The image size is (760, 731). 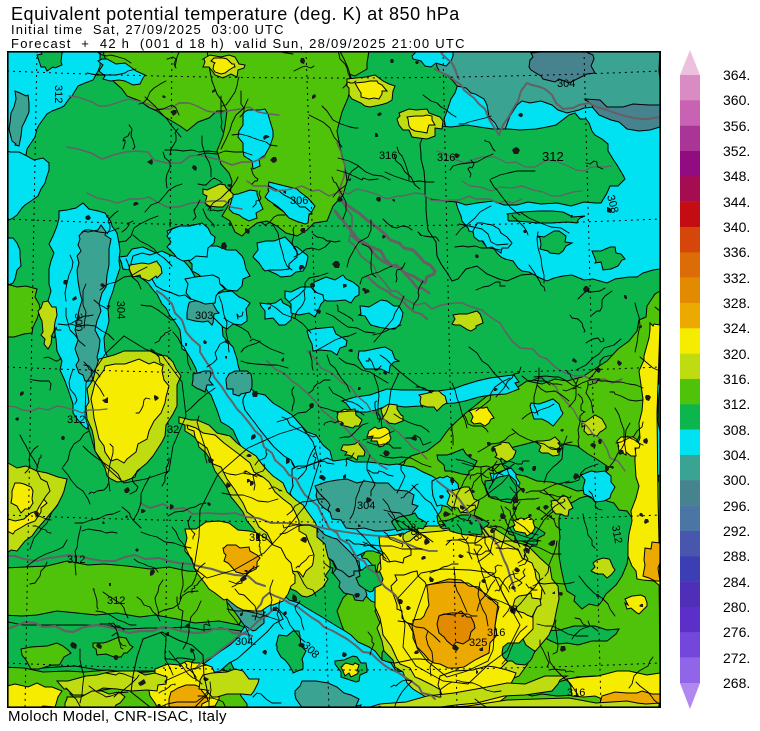 What do you see at coordinates (478, 643) in the screenshot?
I see `svg-text: 325` at bounding box center [478, 643].